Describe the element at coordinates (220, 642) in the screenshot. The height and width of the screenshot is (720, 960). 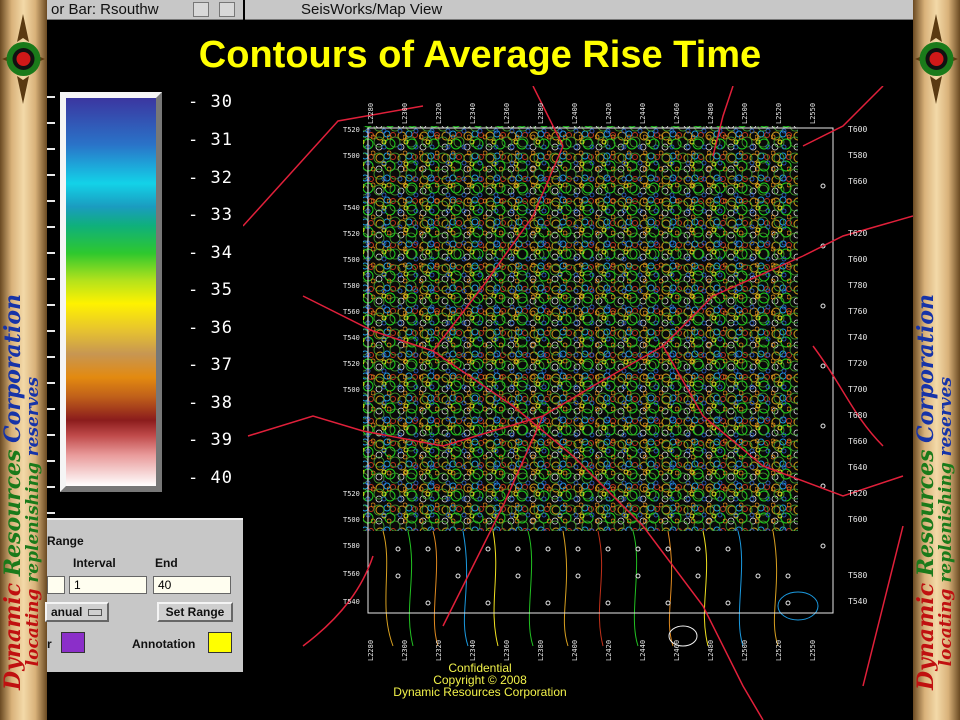
I see `annotation-swatch-button` at that location.